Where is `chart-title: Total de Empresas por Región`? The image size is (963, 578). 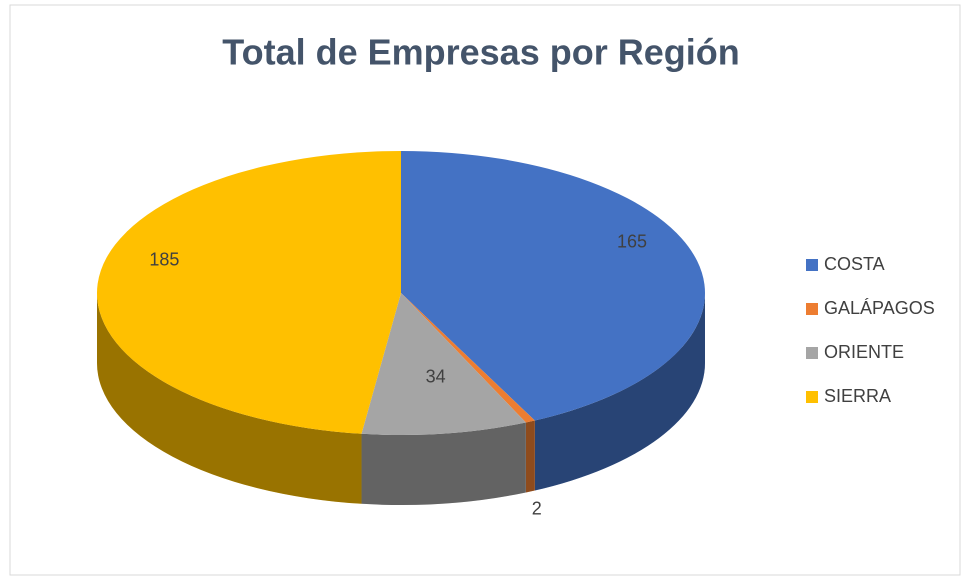 chart-title: Total de Empresas por Región is located at coordinates (480, 52).